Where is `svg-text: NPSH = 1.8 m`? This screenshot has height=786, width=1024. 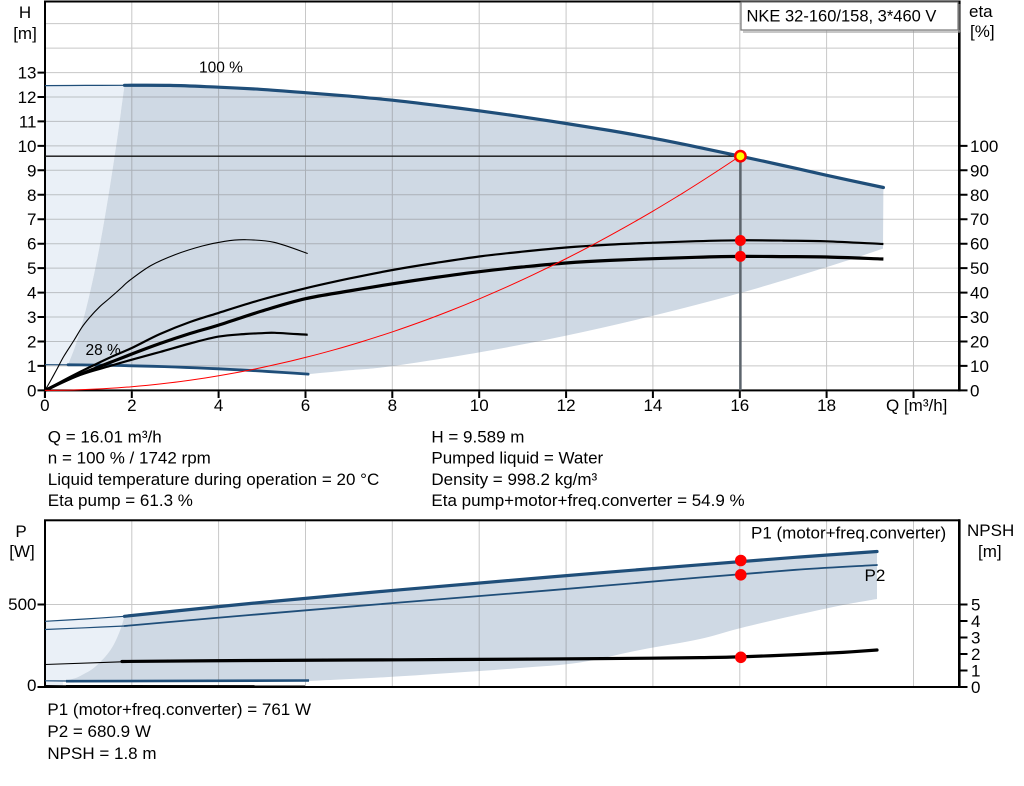 svg-text: NPSH = 1.8 m is located at coordinates (101, 753).